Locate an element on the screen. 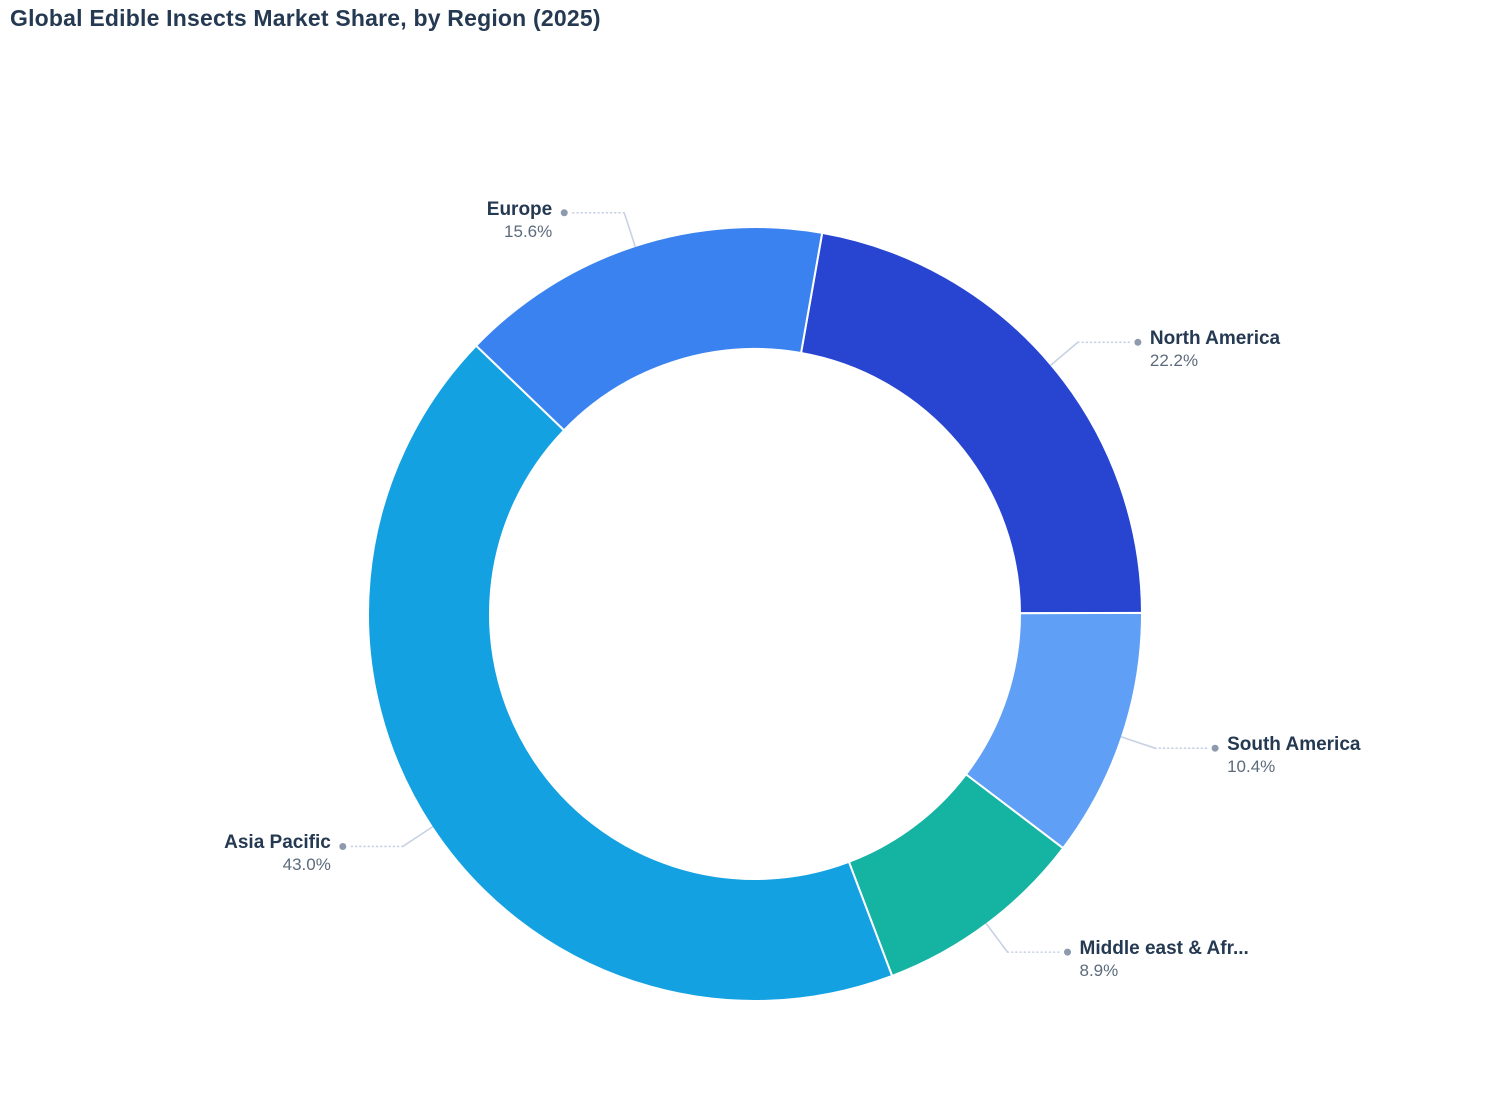 The width and height of the screenshot is (1508, 1120). leader-dot-europe is located at coordinates (564, 213).